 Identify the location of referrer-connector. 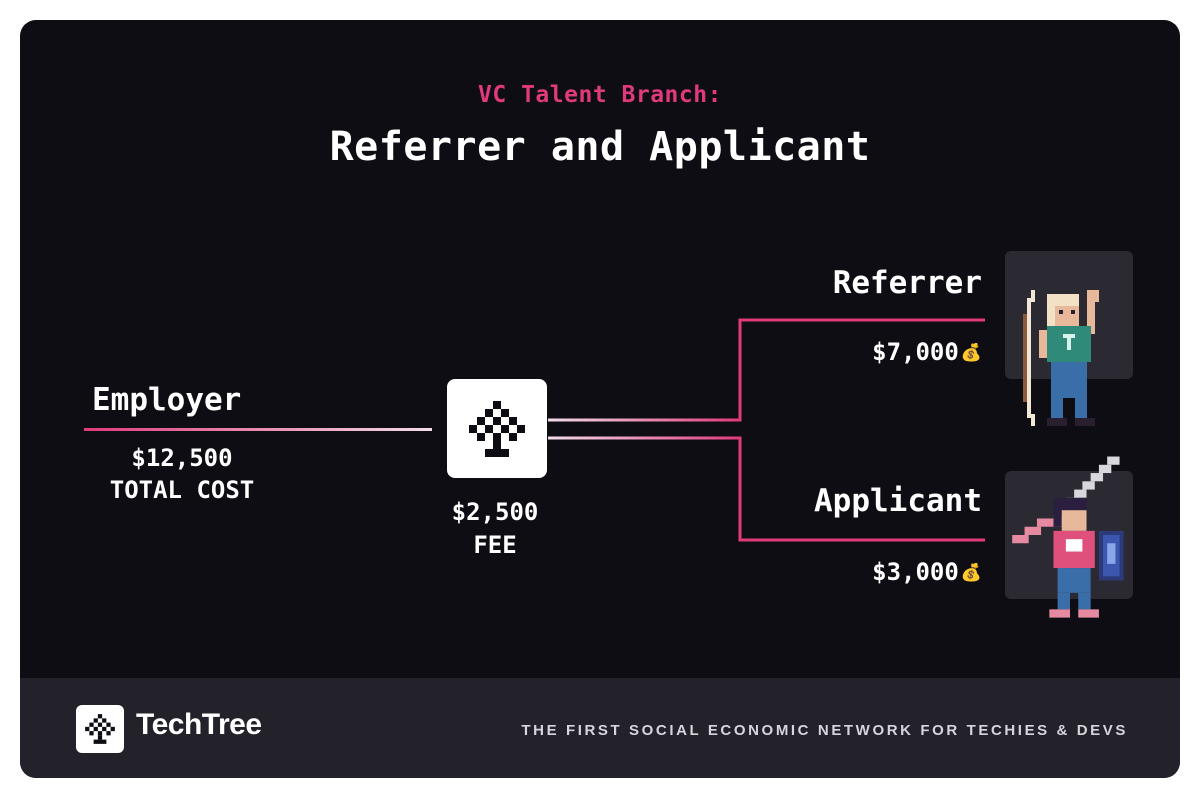
(766, 370).